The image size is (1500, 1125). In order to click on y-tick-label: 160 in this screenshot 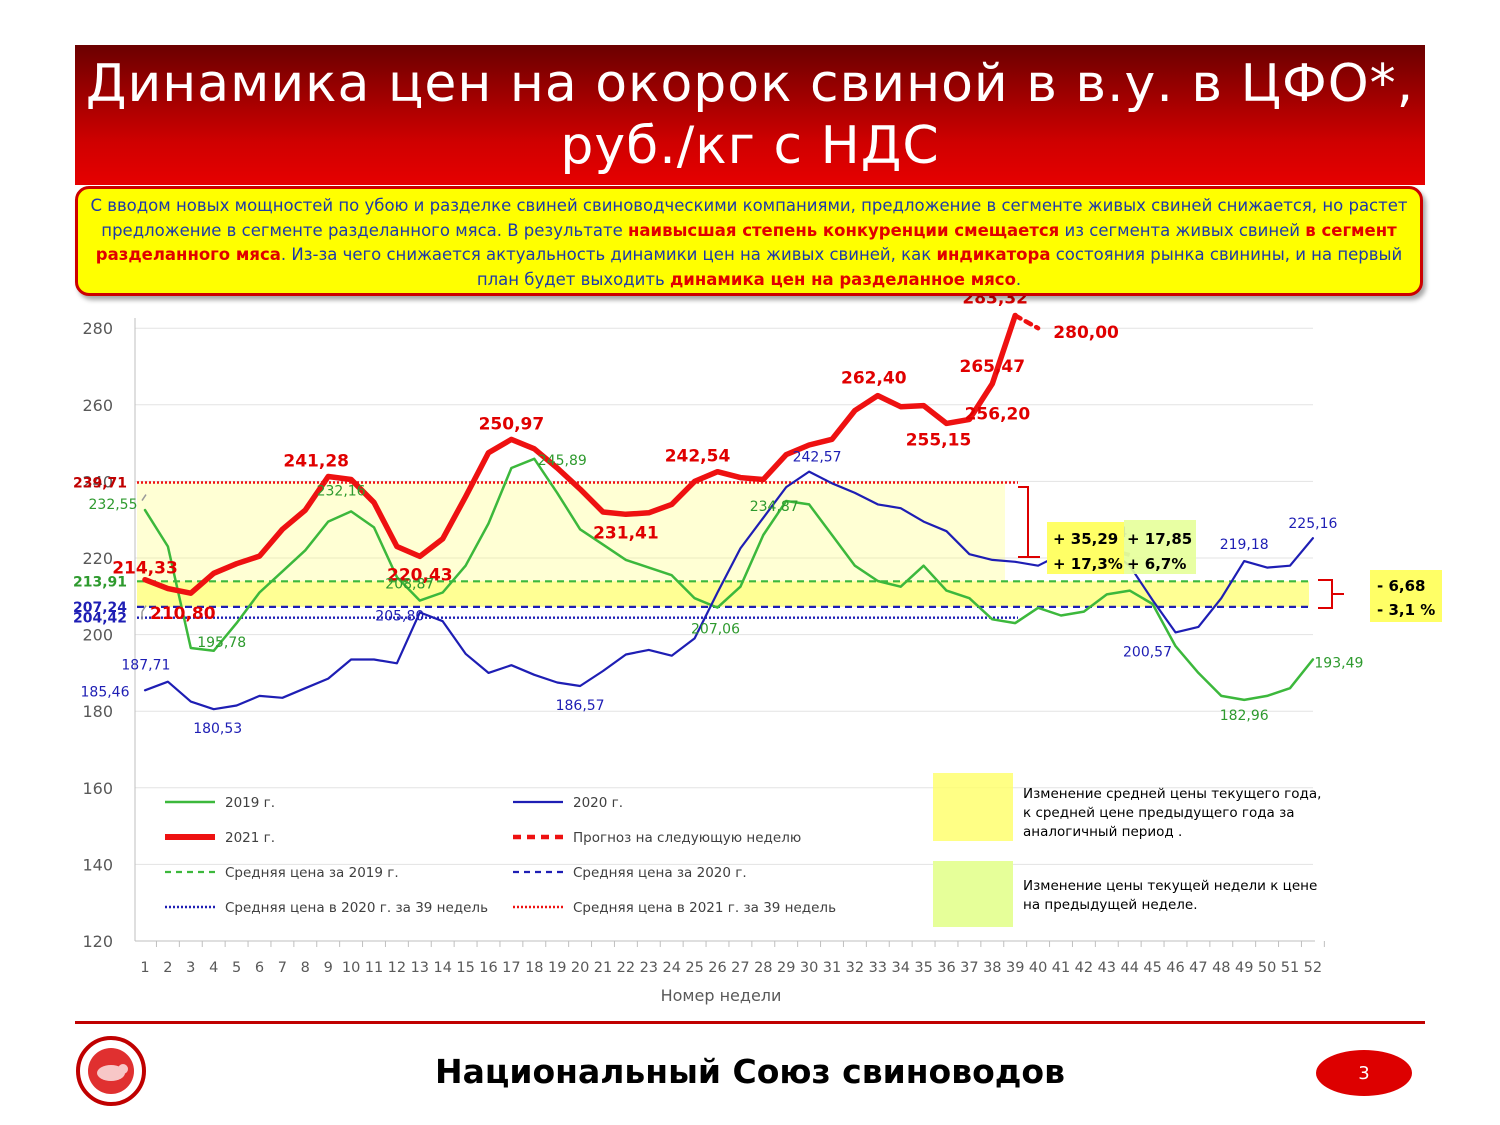, I will do `click(97, 788)`.